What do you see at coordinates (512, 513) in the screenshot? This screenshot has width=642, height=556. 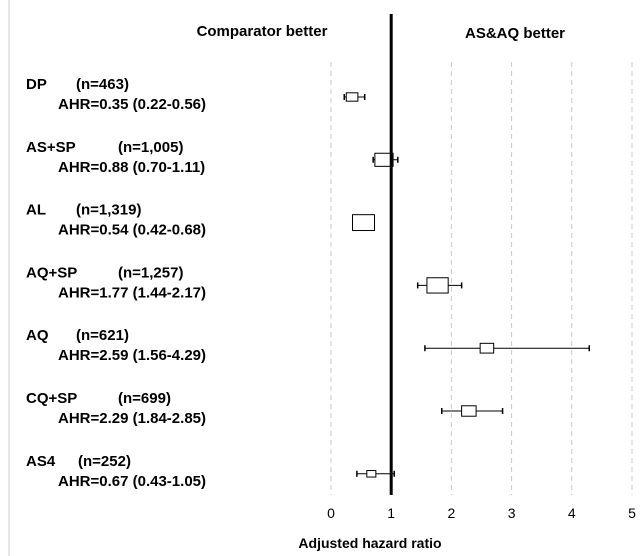 I see `x-tick-label: 3` at bounding box center [512, 513].